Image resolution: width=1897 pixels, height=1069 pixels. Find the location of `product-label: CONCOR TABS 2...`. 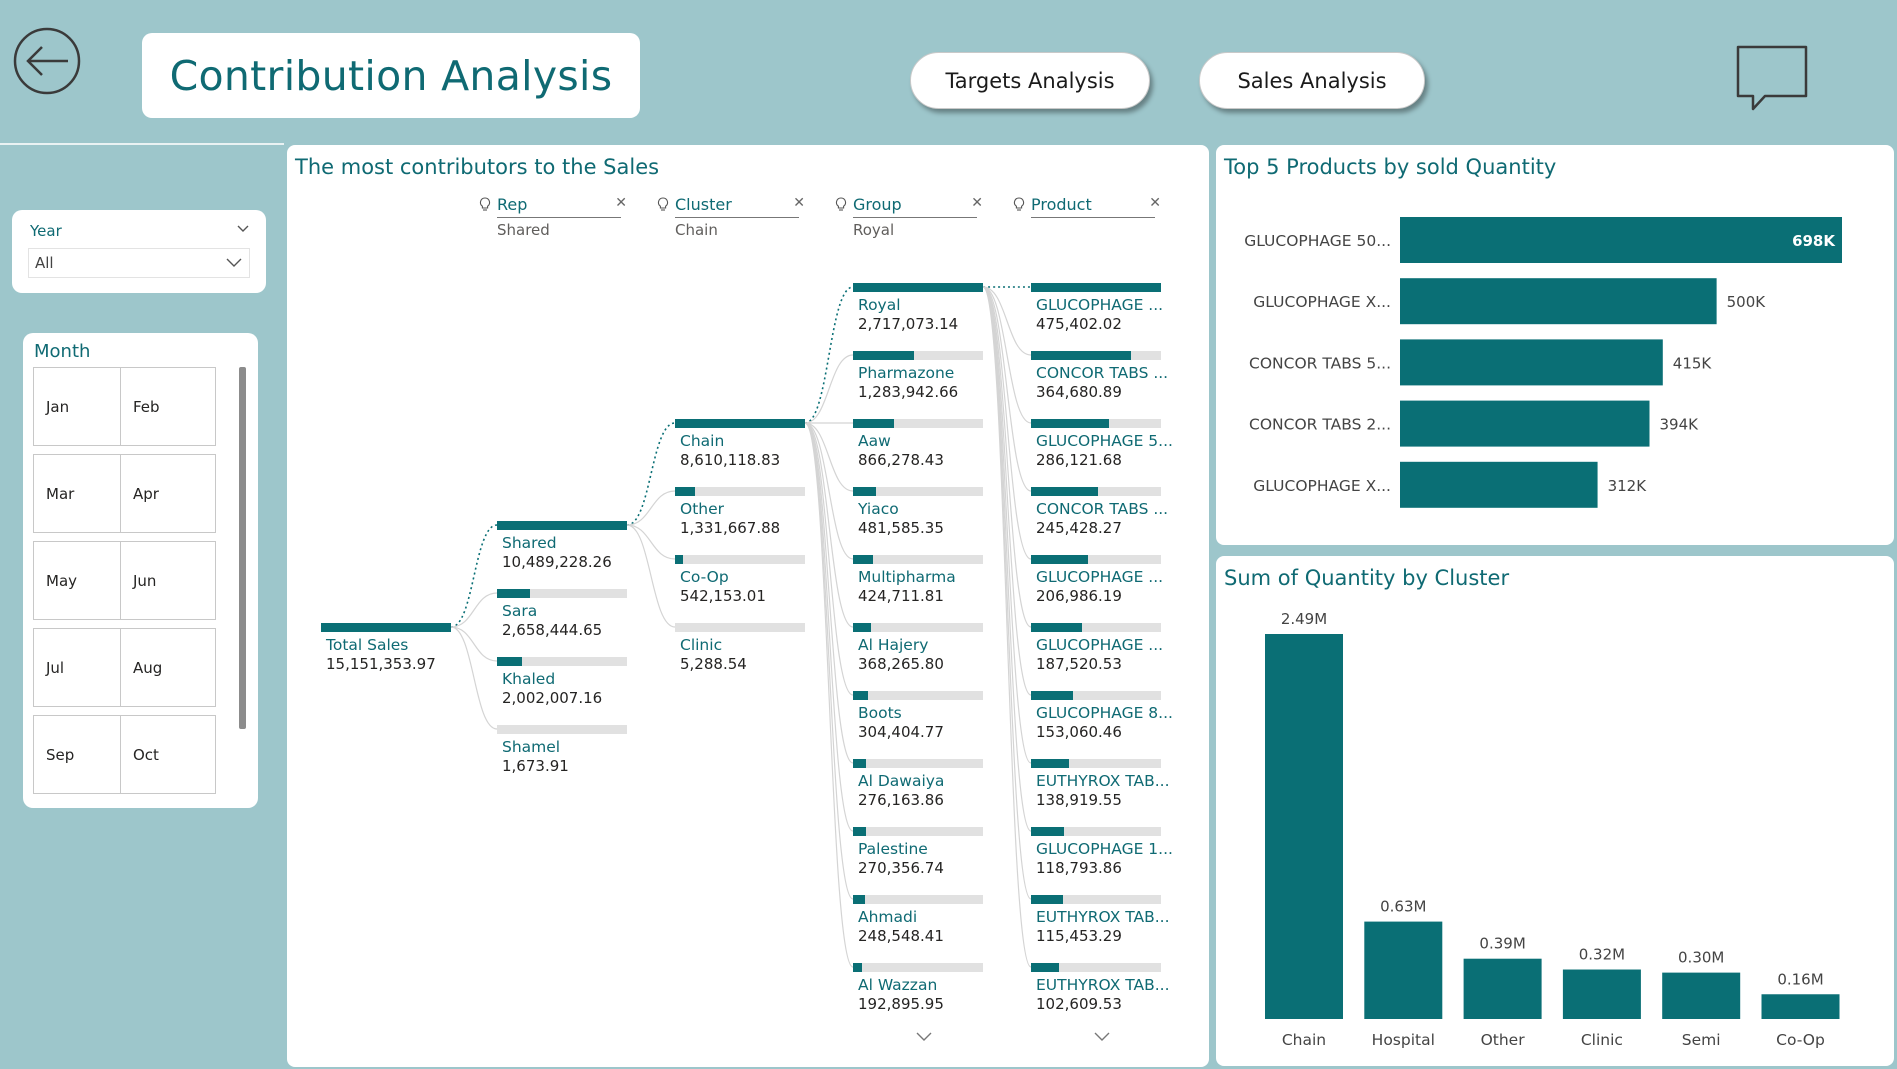

product-label: CONCOR TABS 2... is located at coordinates (1320, 425).